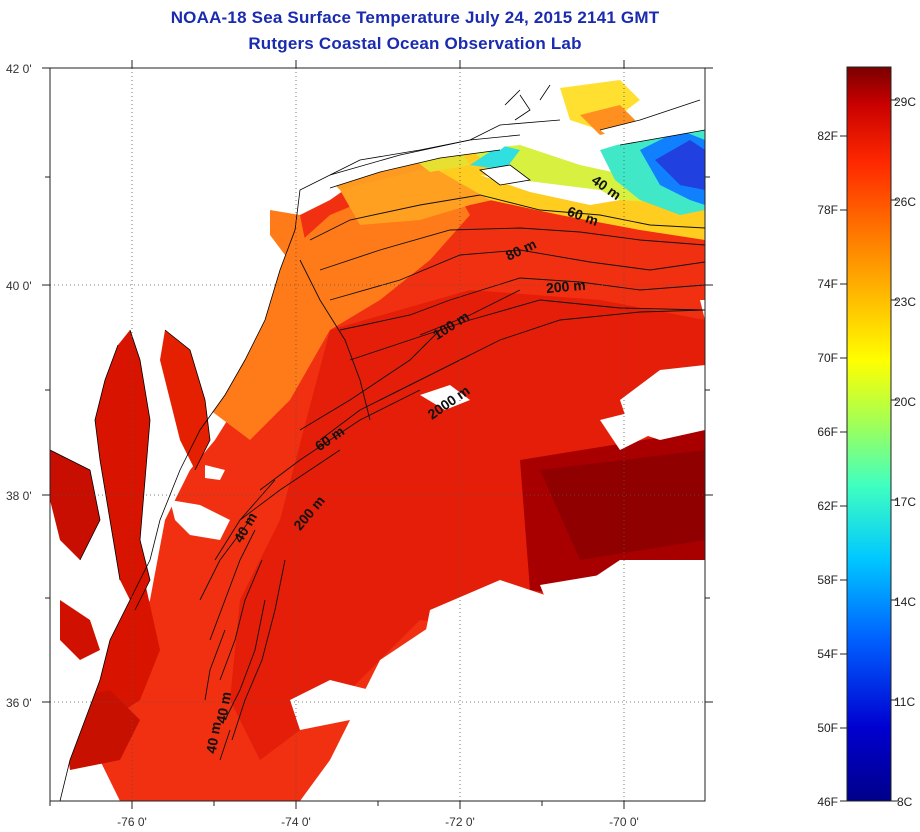 The height and width of the screenshot is (832, 920). I want to click on colorbar-f-label: 78F, so click(827, 210).